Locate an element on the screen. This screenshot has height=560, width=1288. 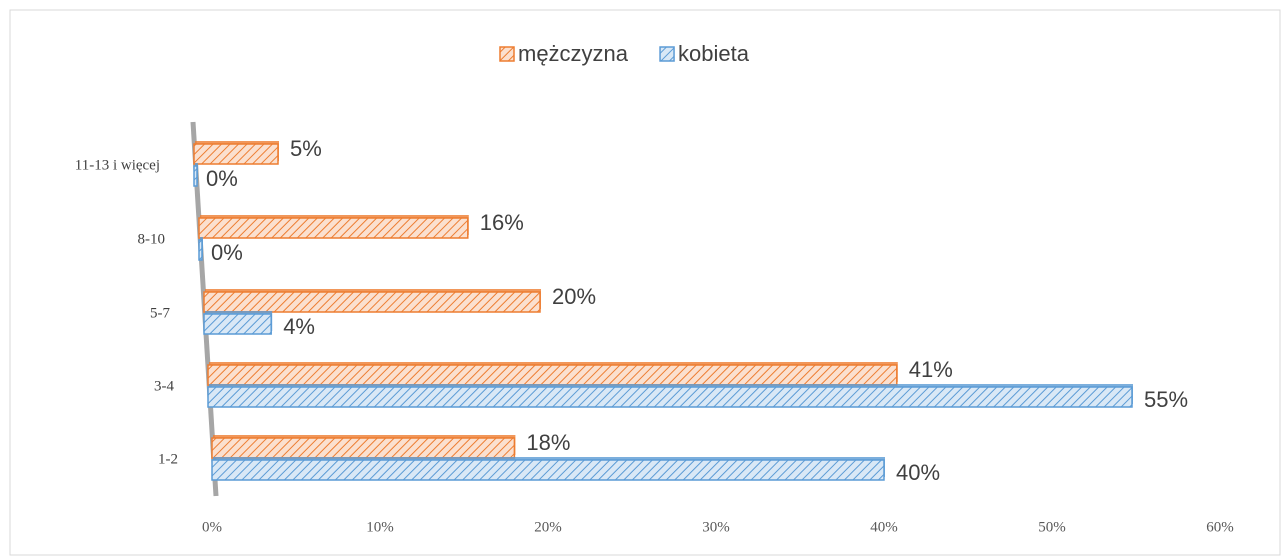
x-tick-label: 10% is located at coordinates (380, 527).